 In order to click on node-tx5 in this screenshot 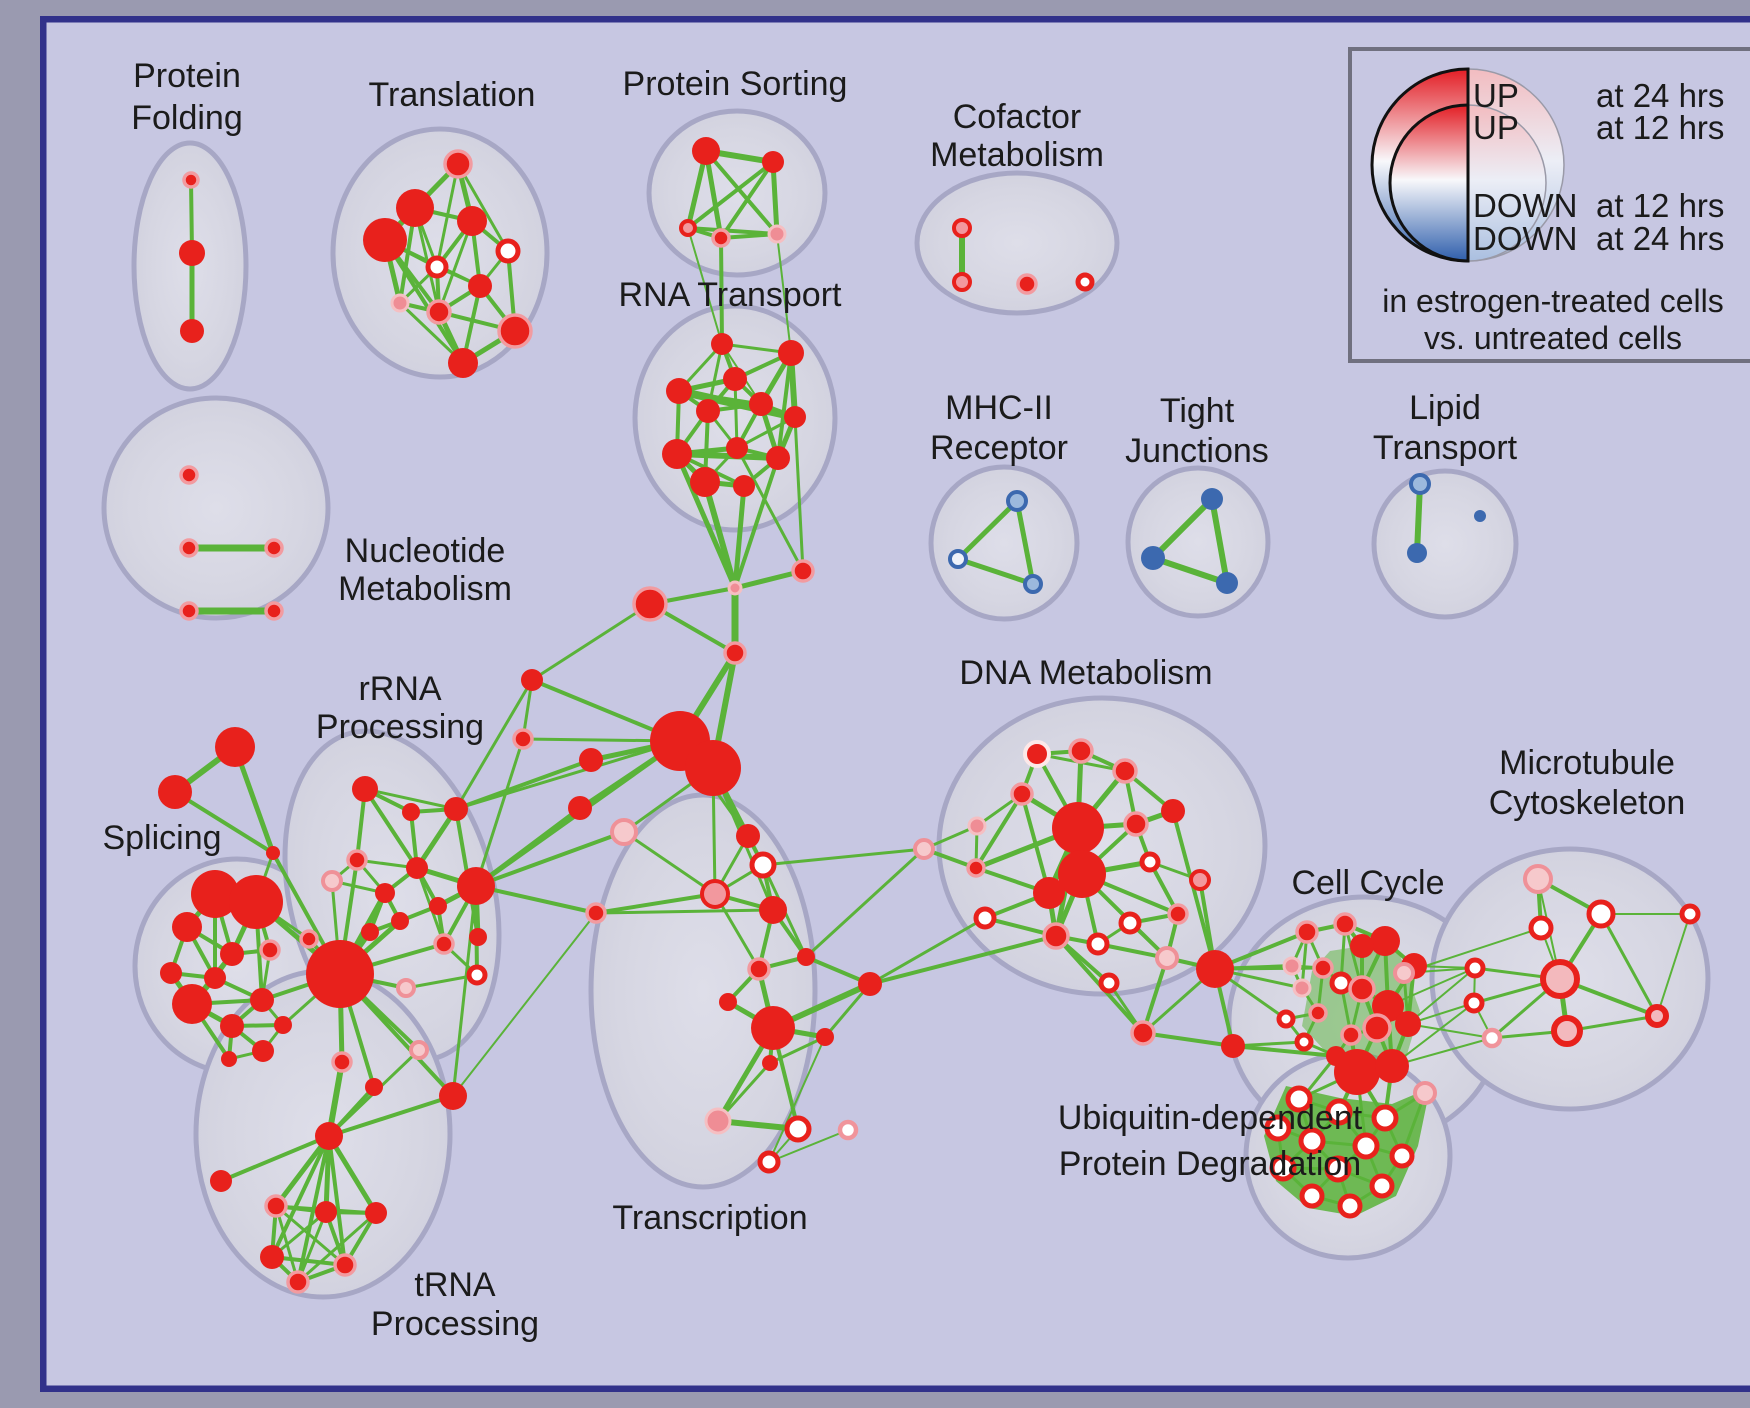, I will do `click(806, 957)`.